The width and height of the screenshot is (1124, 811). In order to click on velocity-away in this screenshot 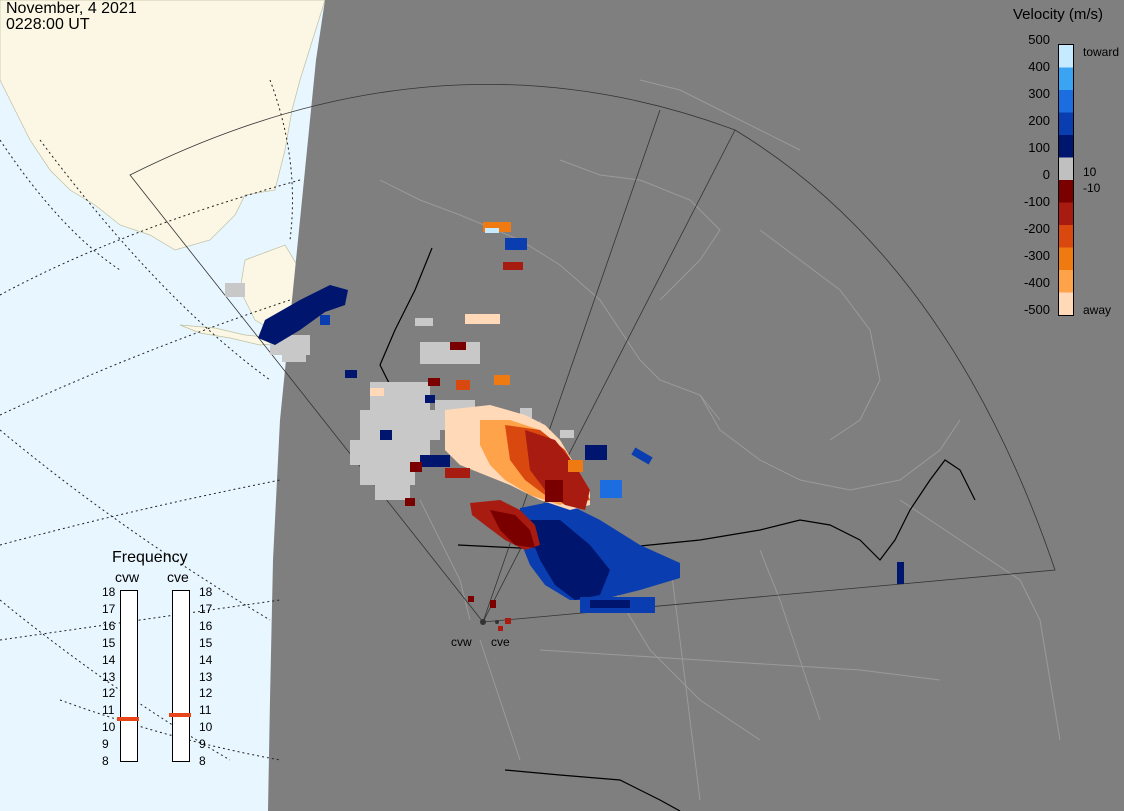, I will do `click(480, 426)`.